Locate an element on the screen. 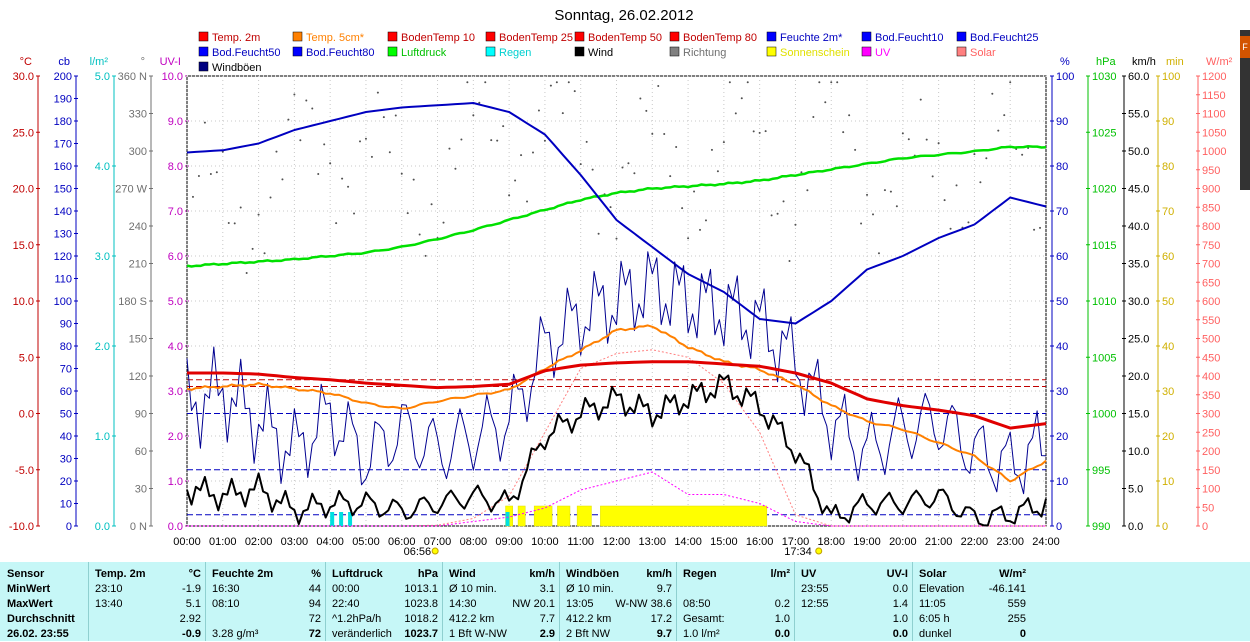 The width and height of the screenshot is (1250, 642). axis-tick-label: 1025 is located at coordinates (1104, 133).